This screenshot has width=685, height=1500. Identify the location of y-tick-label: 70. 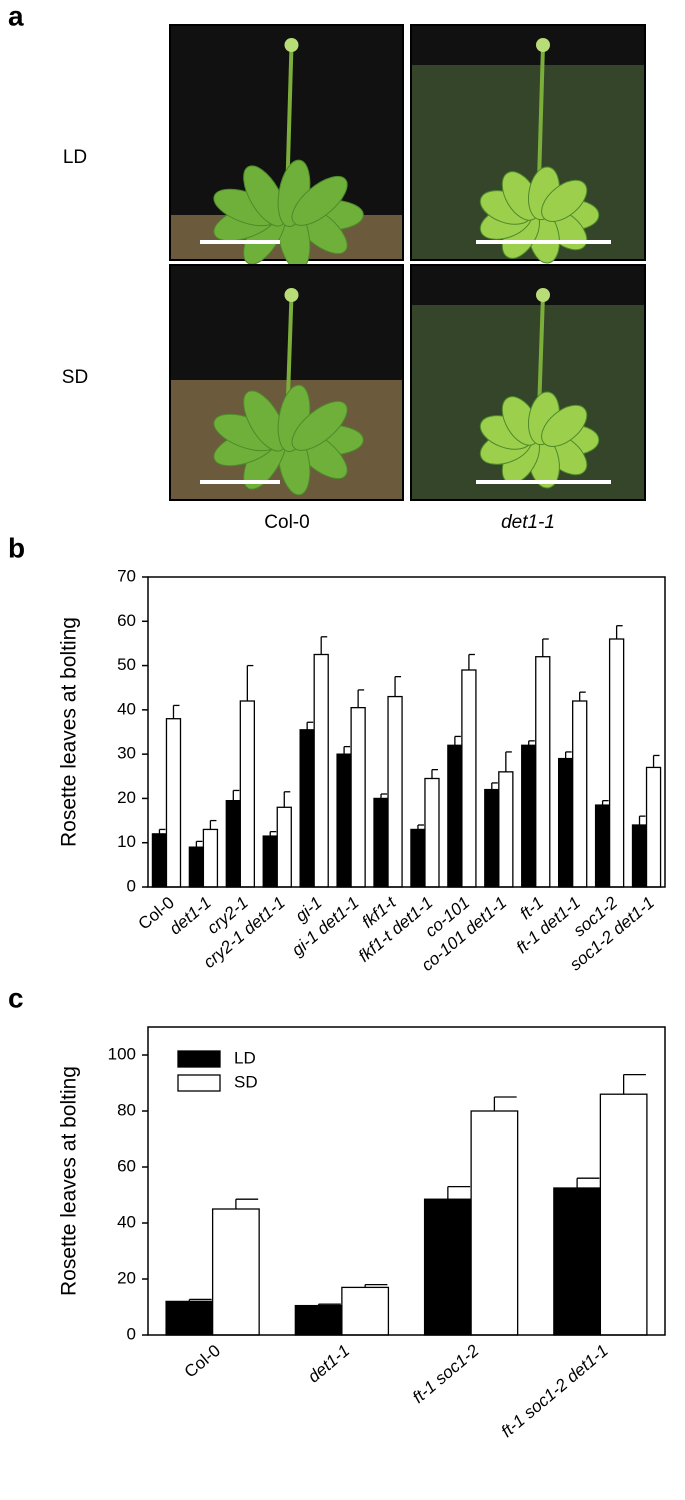
(126, 575).